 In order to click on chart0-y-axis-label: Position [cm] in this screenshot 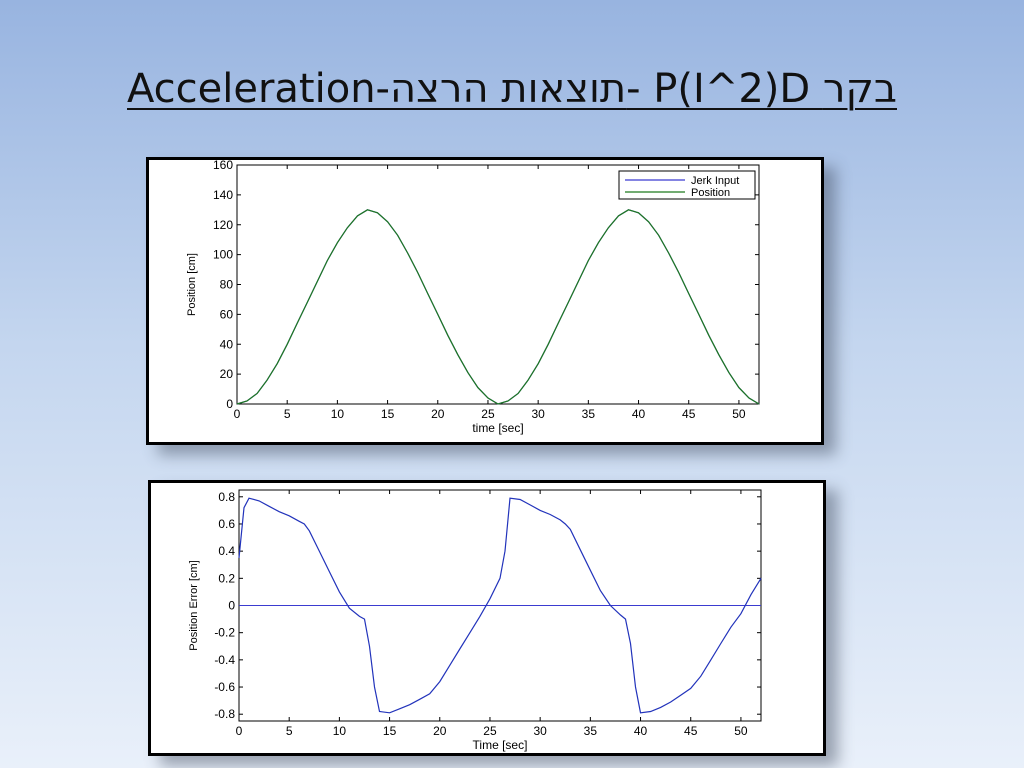, I will do `click(192, 284)`.